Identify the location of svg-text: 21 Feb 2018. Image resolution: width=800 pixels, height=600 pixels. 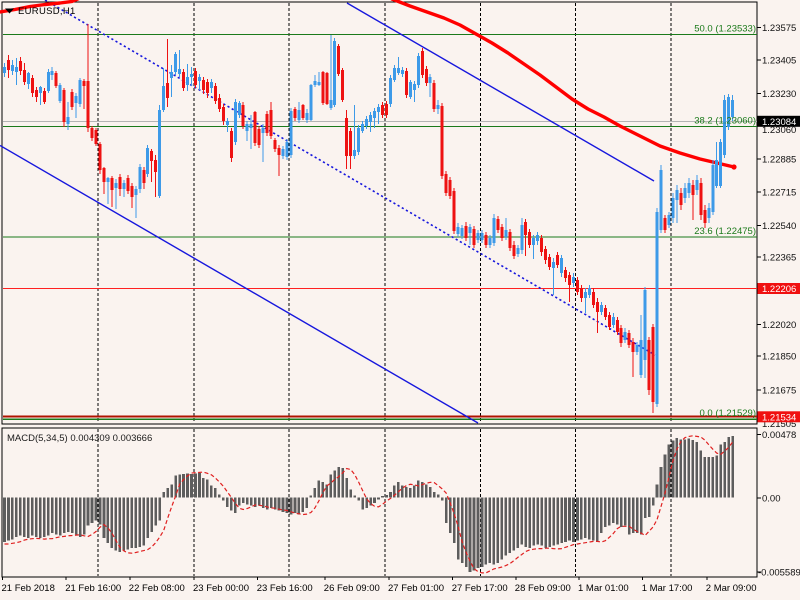
(28, 588).